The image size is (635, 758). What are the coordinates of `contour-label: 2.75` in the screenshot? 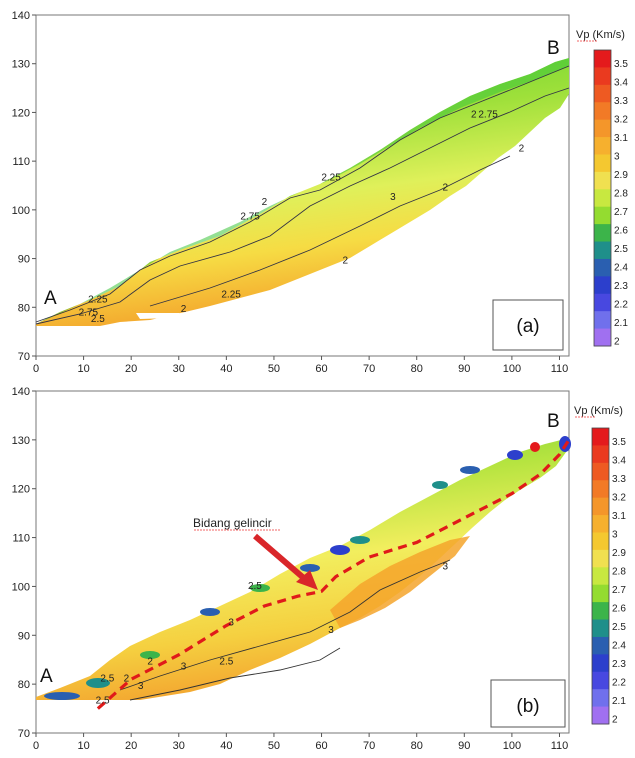 It's located at (89, 313).